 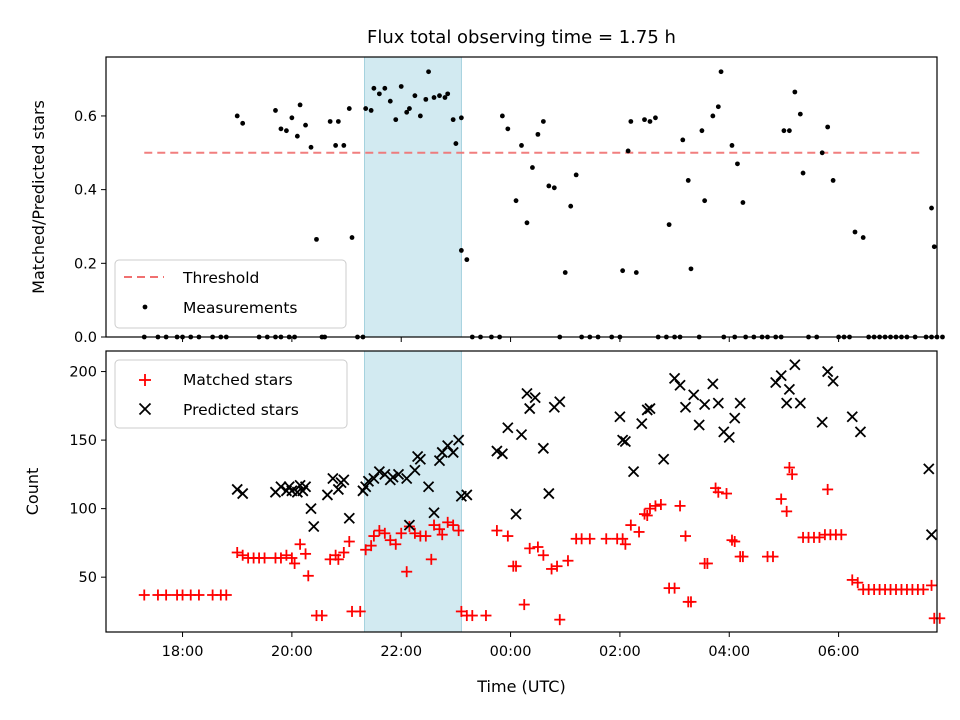 I want to click on y-tick-label: 150, so click(x=83, y=441).